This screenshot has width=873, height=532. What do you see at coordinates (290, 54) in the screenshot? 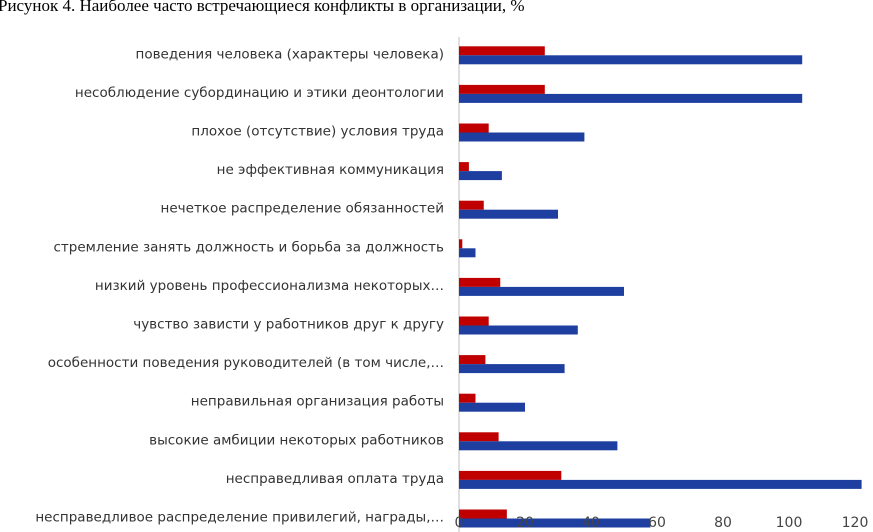
I see `category-label: поведения человека (характеры человека)` at bounding box center [290, 54].